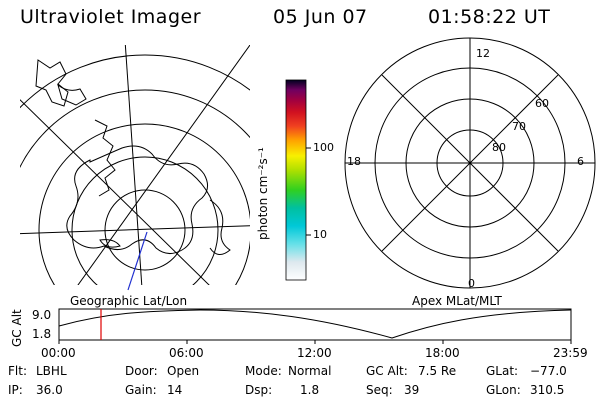 This screenshot has height=400, width=600. I want to click on glat-value: −77.0, so click(548, 371).